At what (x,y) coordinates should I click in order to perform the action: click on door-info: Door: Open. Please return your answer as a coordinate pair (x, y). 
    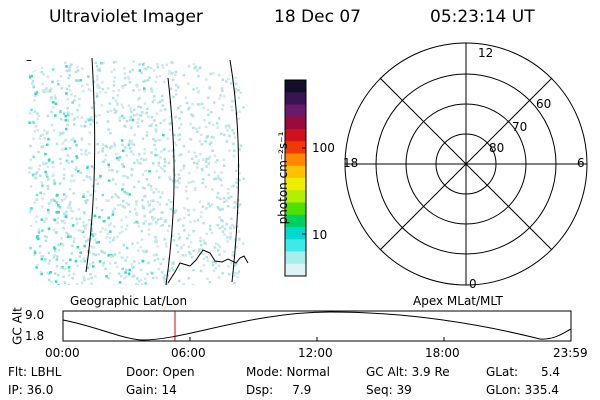
    Looking at the image, I should click on (160, 372).